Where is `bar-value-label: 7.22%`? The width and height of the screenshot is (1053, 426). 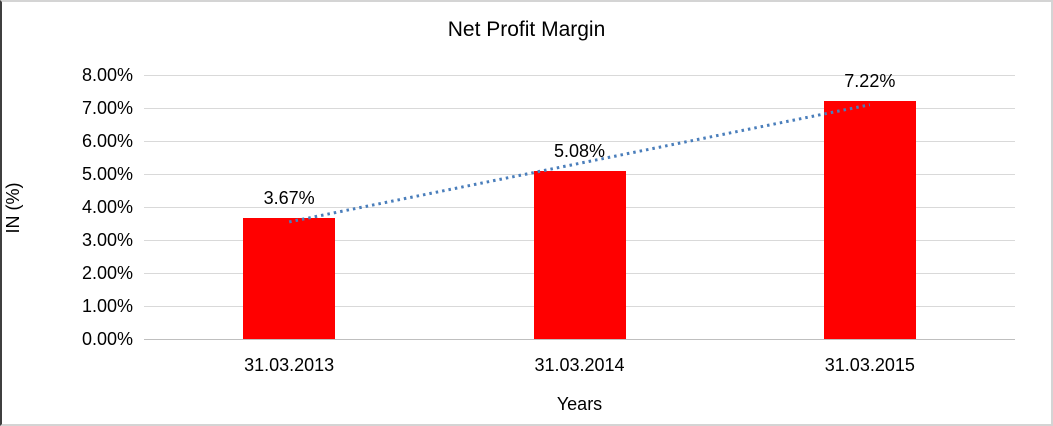 bar-value-label: 7.22% is located at coordinates (870, 80).